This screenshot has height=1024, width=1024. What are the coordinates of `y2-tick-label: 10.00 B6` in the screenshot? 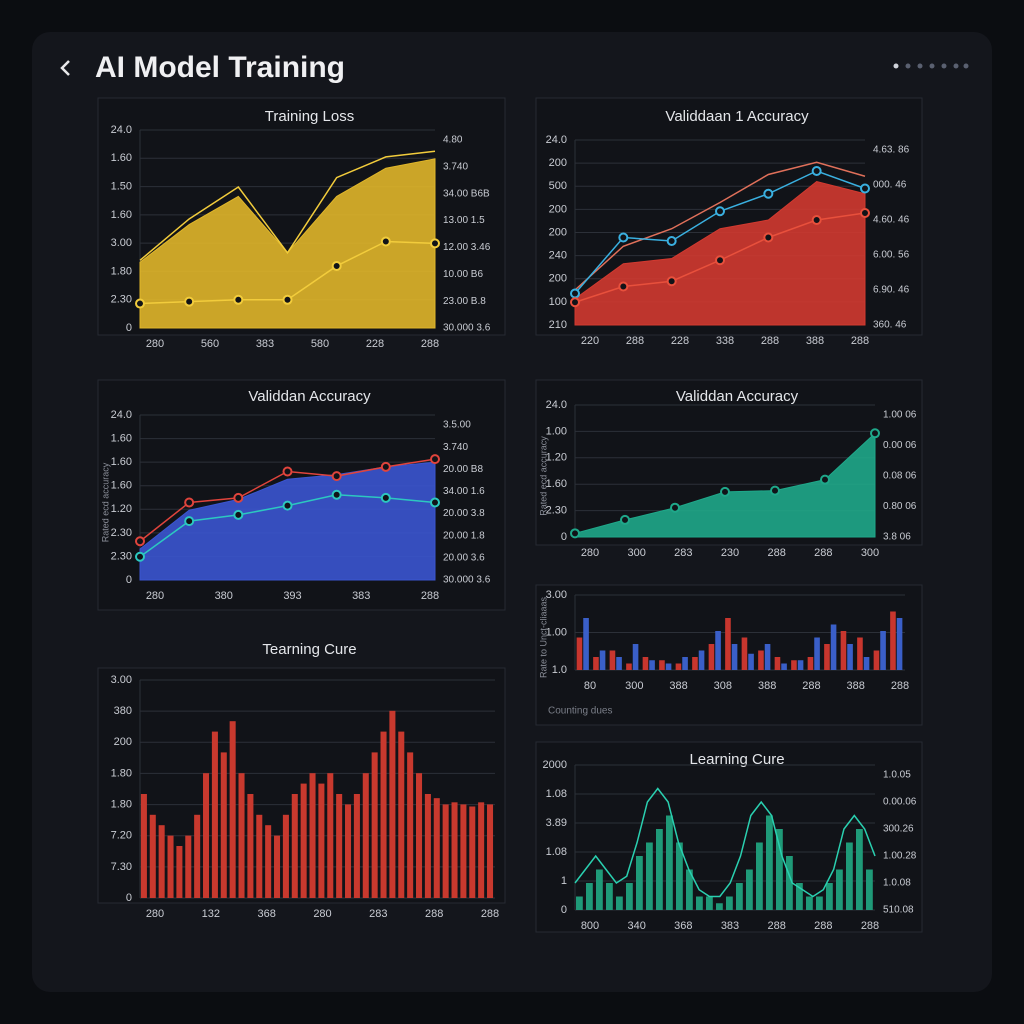 It's located at (463, 274).